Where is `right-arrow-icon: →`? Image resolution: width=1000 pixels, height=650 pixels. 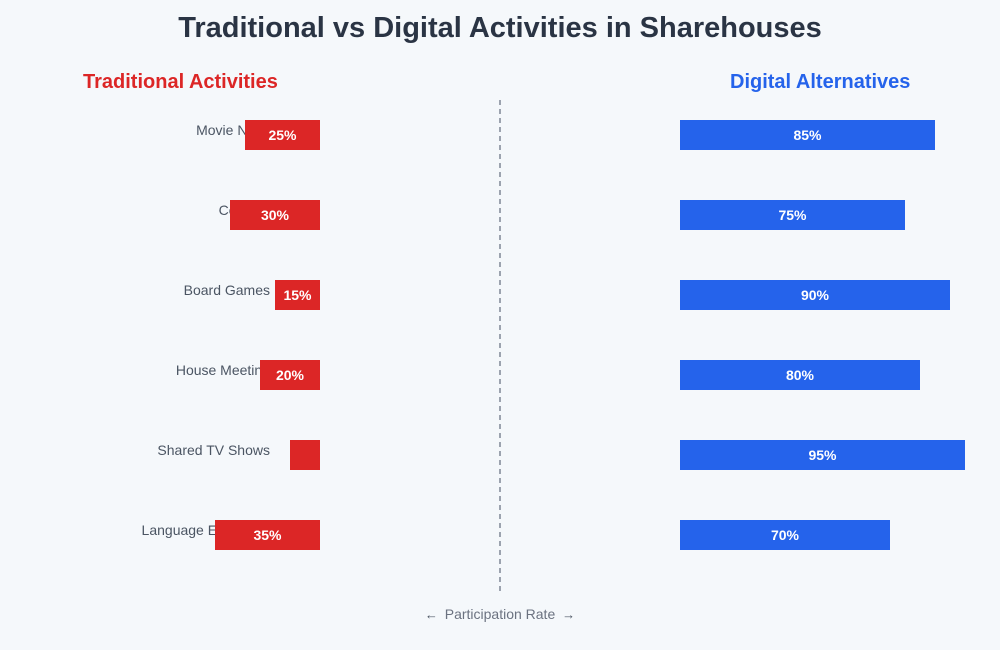
right-arrow-icon: → is located at coordinates (569, 614).